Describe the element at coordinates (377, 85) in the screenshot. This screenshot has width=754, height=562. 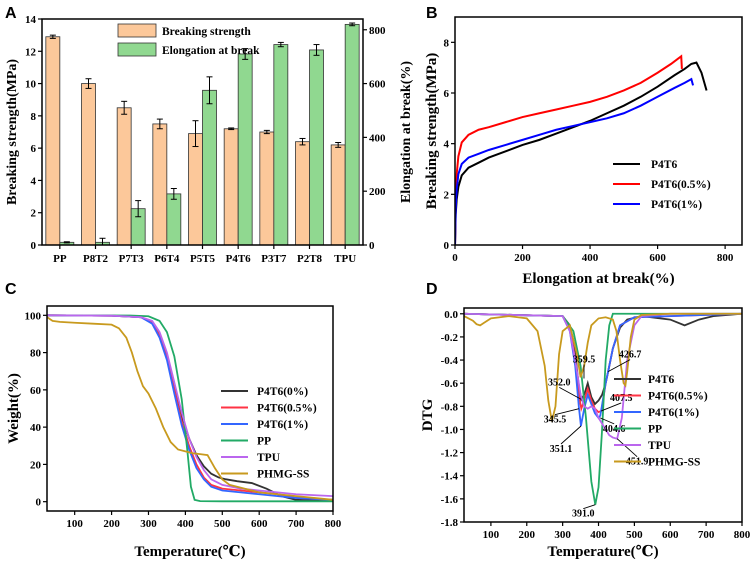
I see `y2-tick-label: 600` at that location.